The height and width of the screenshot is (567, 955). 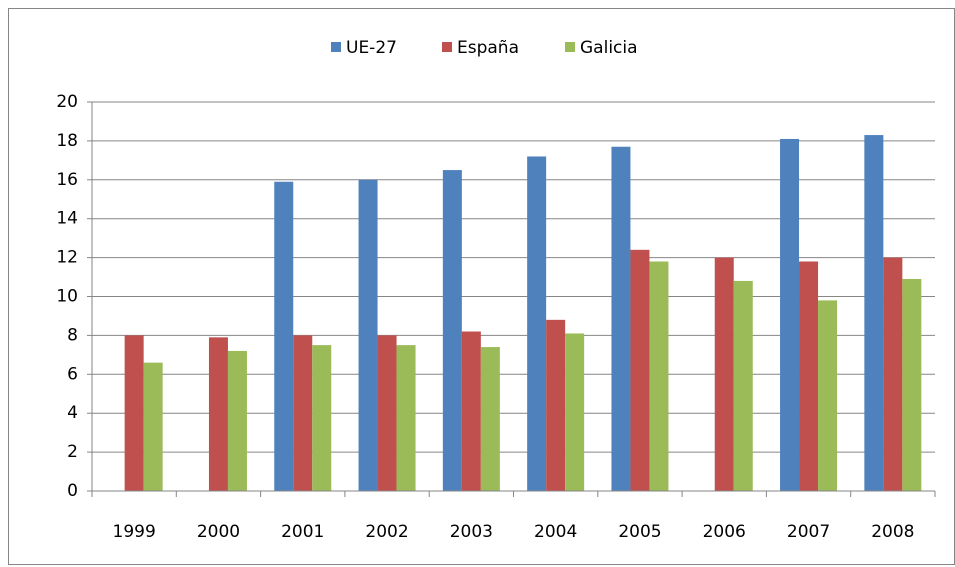 What do you see at coordinates (72, 413) in the screenshot?
I see `y-tick-label: 4` at bounding box center [72, 413].